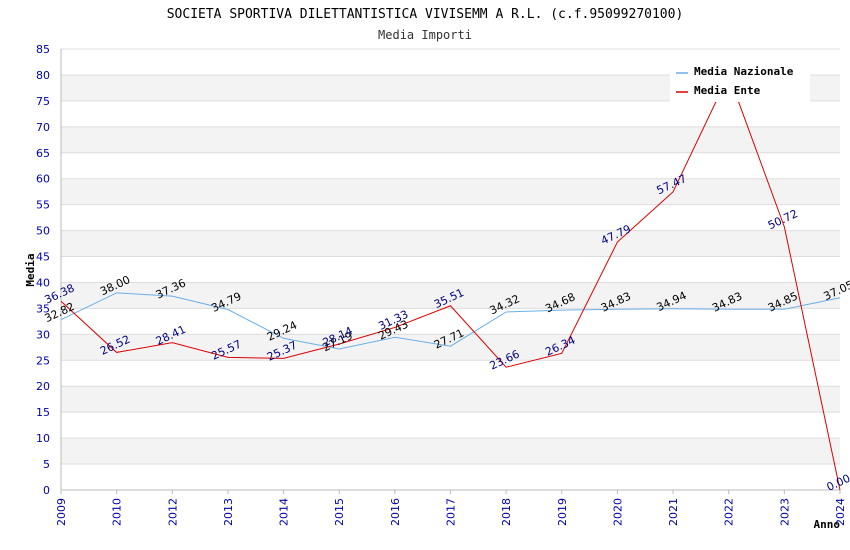  I want to click on legend-label-media-nazionale: Media Nazionale, so click(744, 71).